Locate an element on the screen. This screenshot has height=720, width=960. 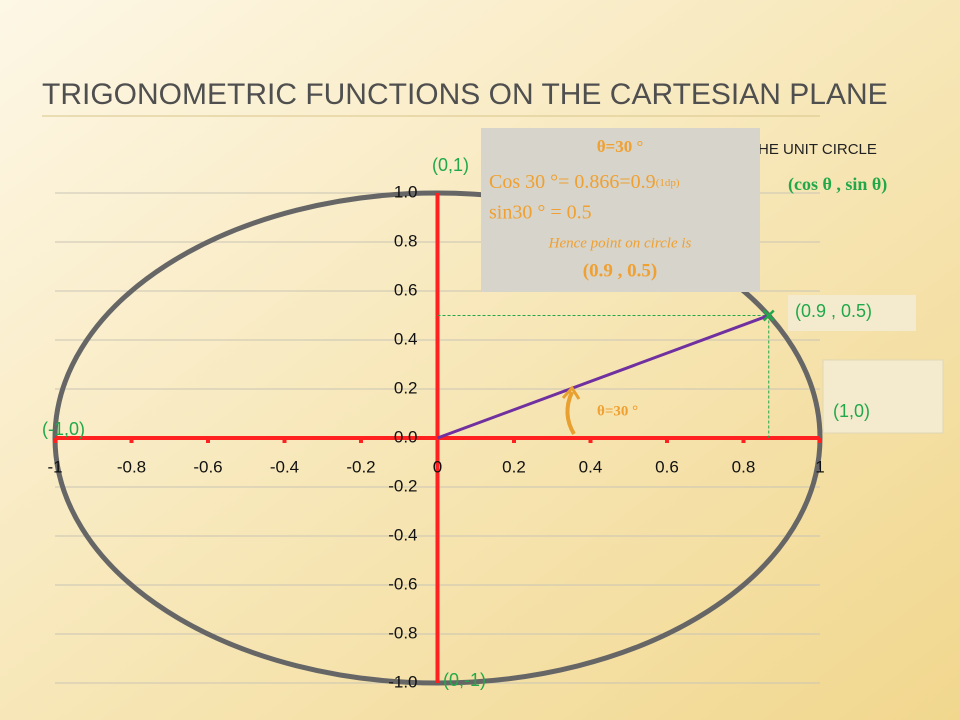
y-tick-label: 0.8 is located at coordinates (406, 240).